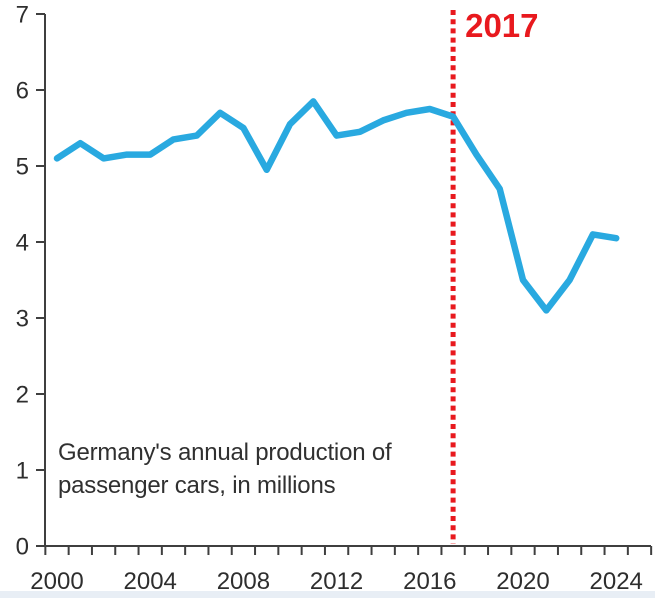 This screenshot has width=655, height=598. Describe the element at coordinates (22, 167) in the screenshot. I see `y-tick-label: 5` at that location.